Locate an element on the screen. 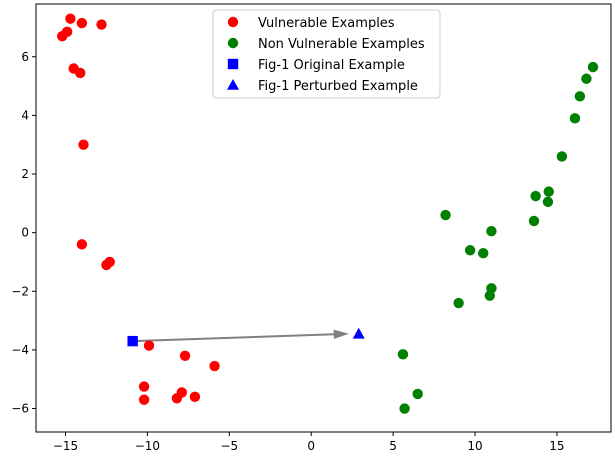 This screenshot has height=460, width=615. y-tick-label: 4 is located at coordinates (25, 115).